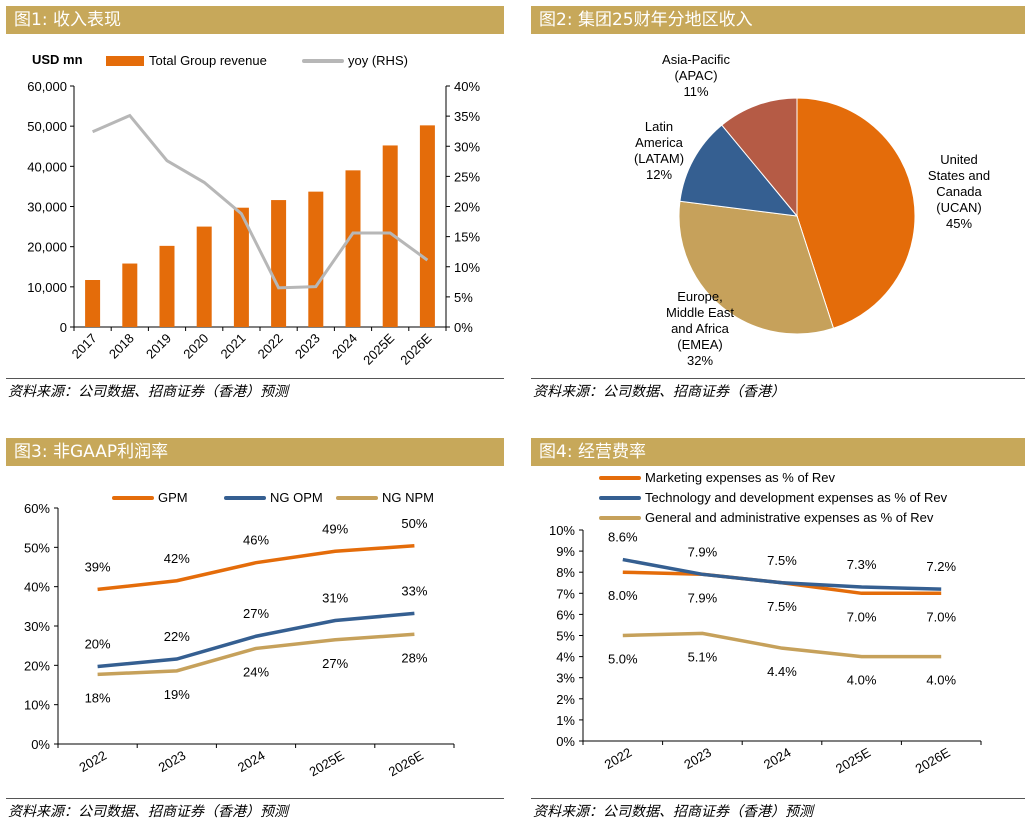  What do you see at coordinates (700, 344) in the screenshot?
I see `pie-label: (EMEA)` at bounding box center [700, 344].